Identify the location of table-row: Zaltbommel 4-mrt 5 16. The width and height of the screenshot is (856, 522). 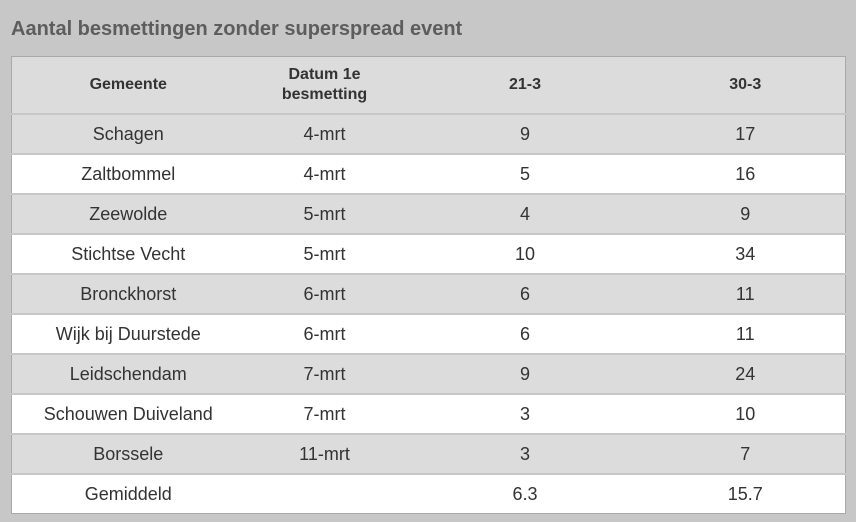
(428, 174).